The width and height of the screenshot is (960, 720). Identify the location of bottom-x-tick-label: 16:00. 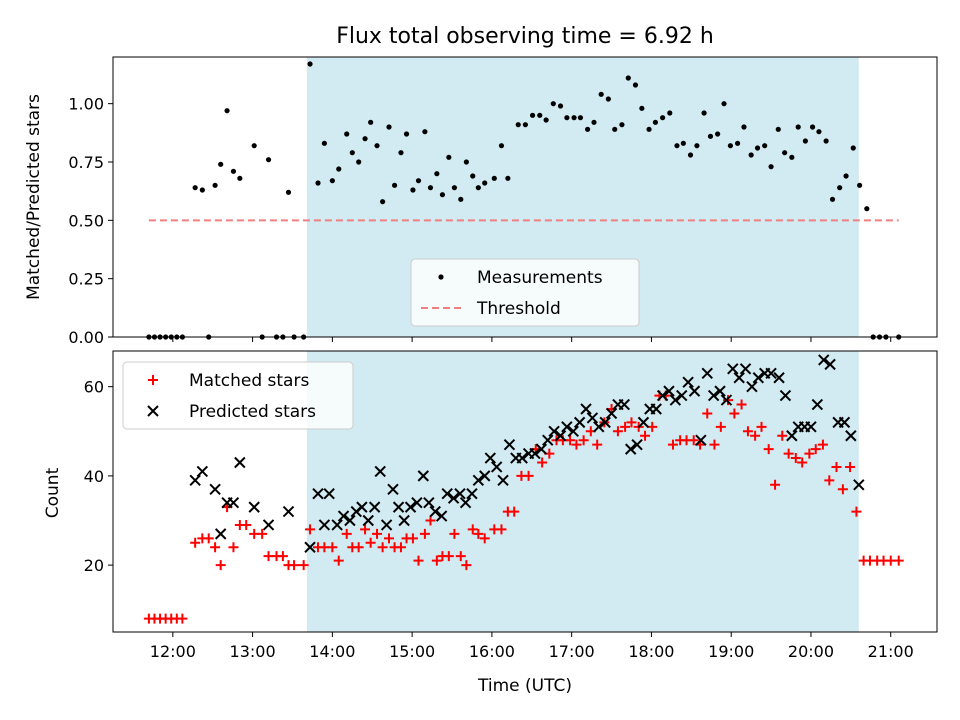
(492, 651).